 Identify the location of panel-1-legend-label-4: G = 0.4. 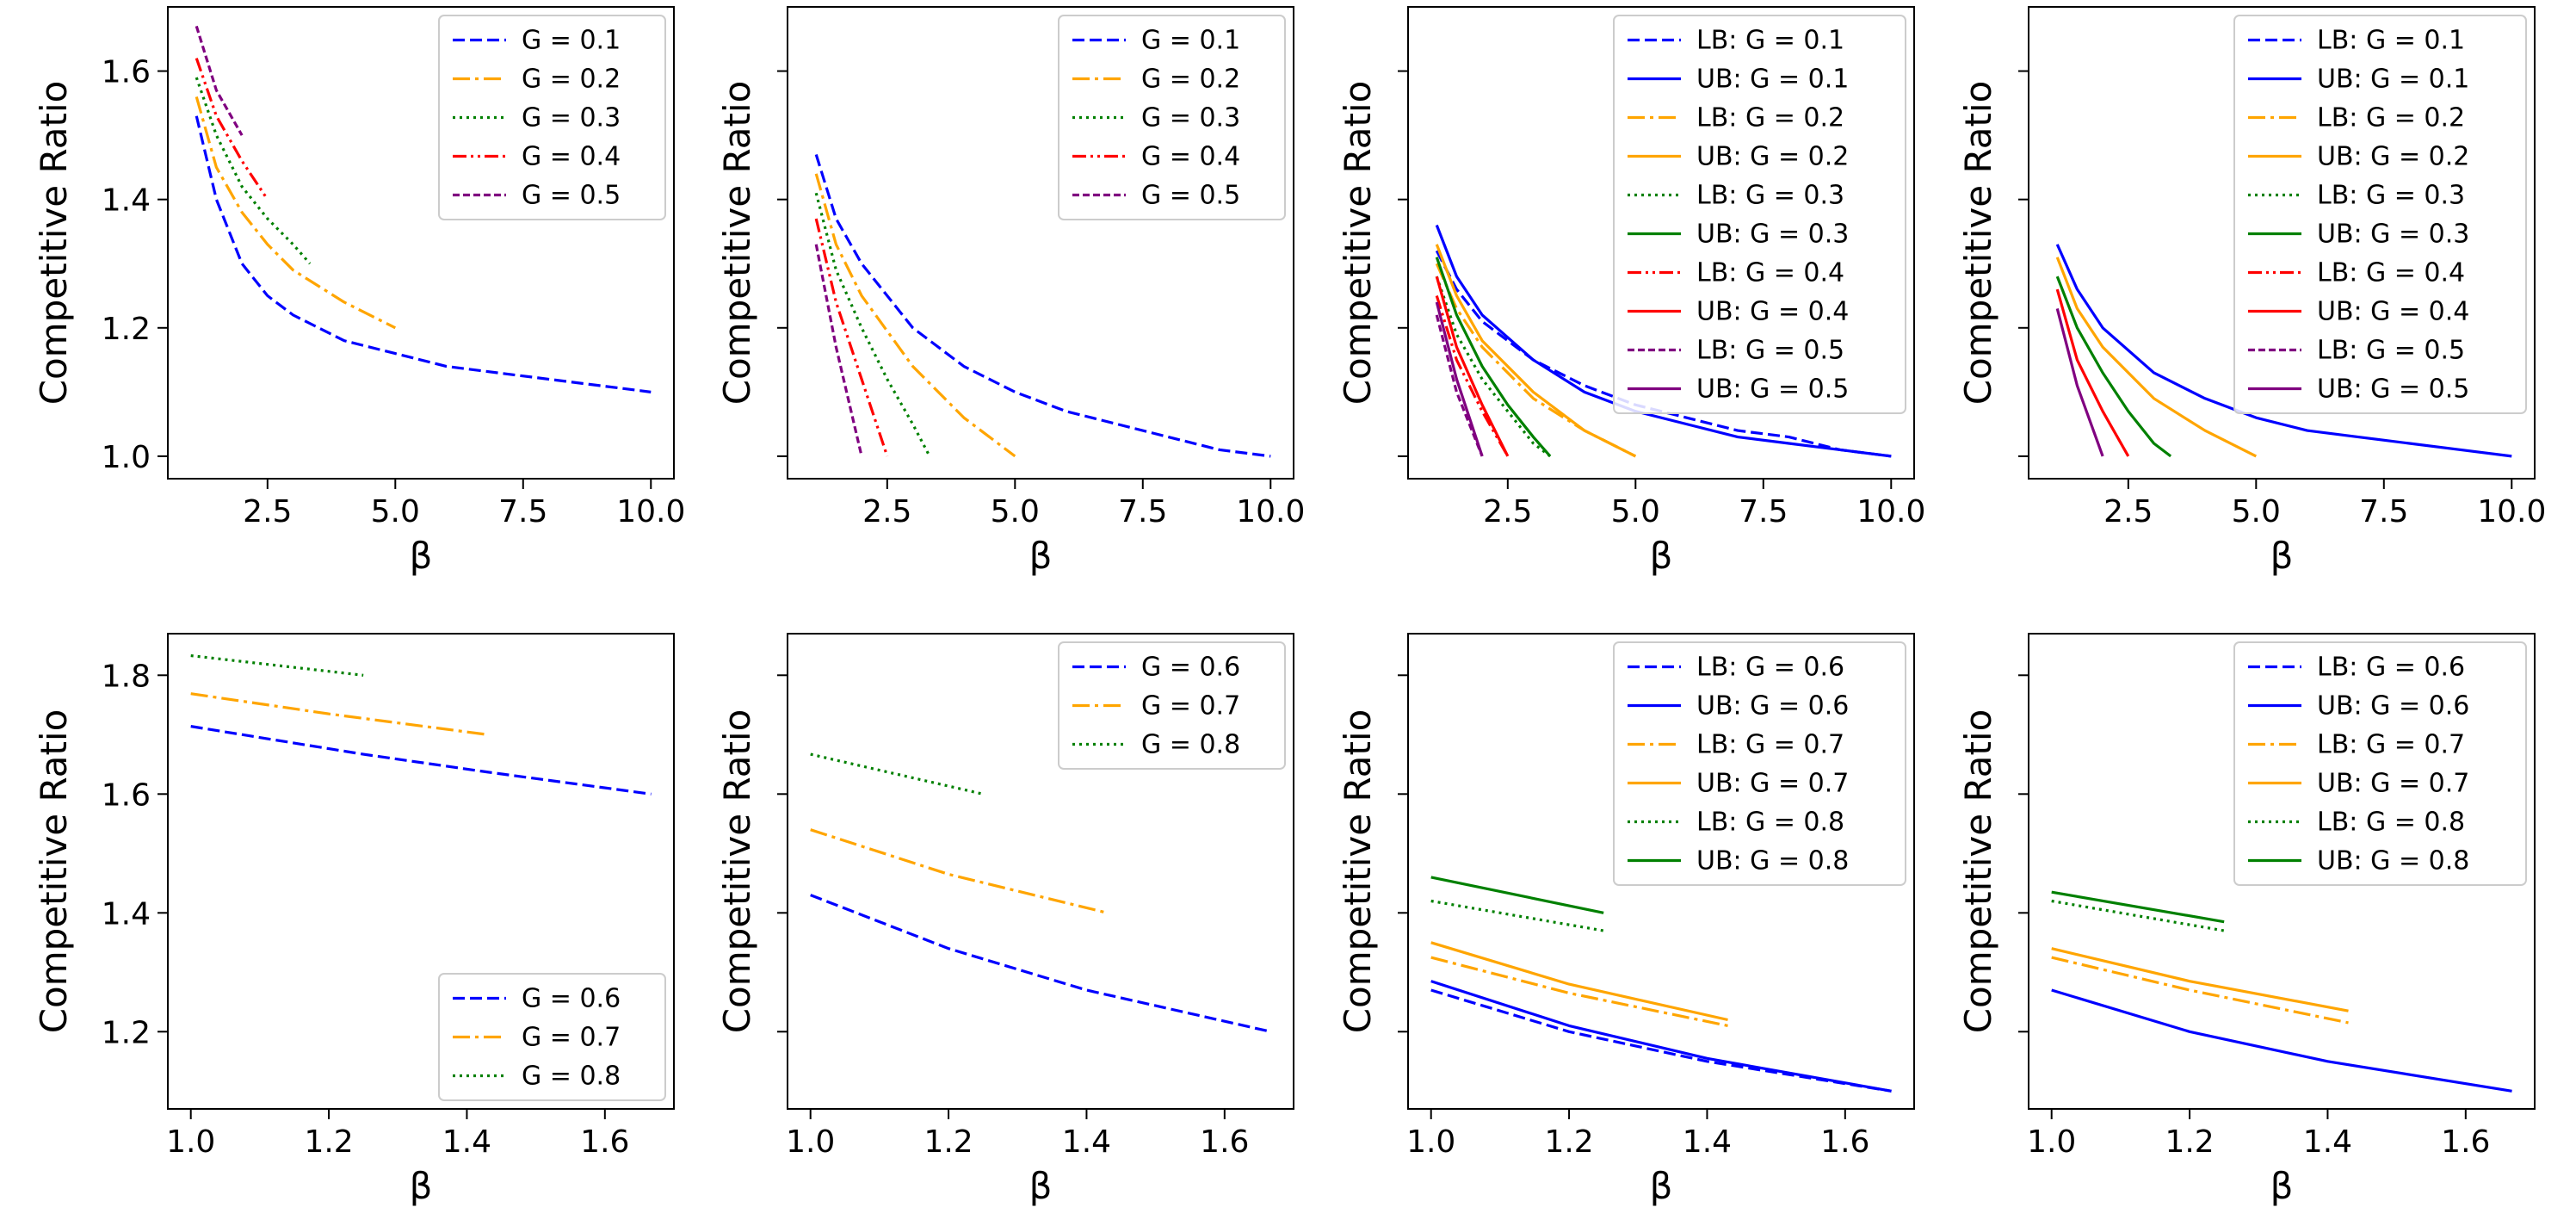
(571, 157).